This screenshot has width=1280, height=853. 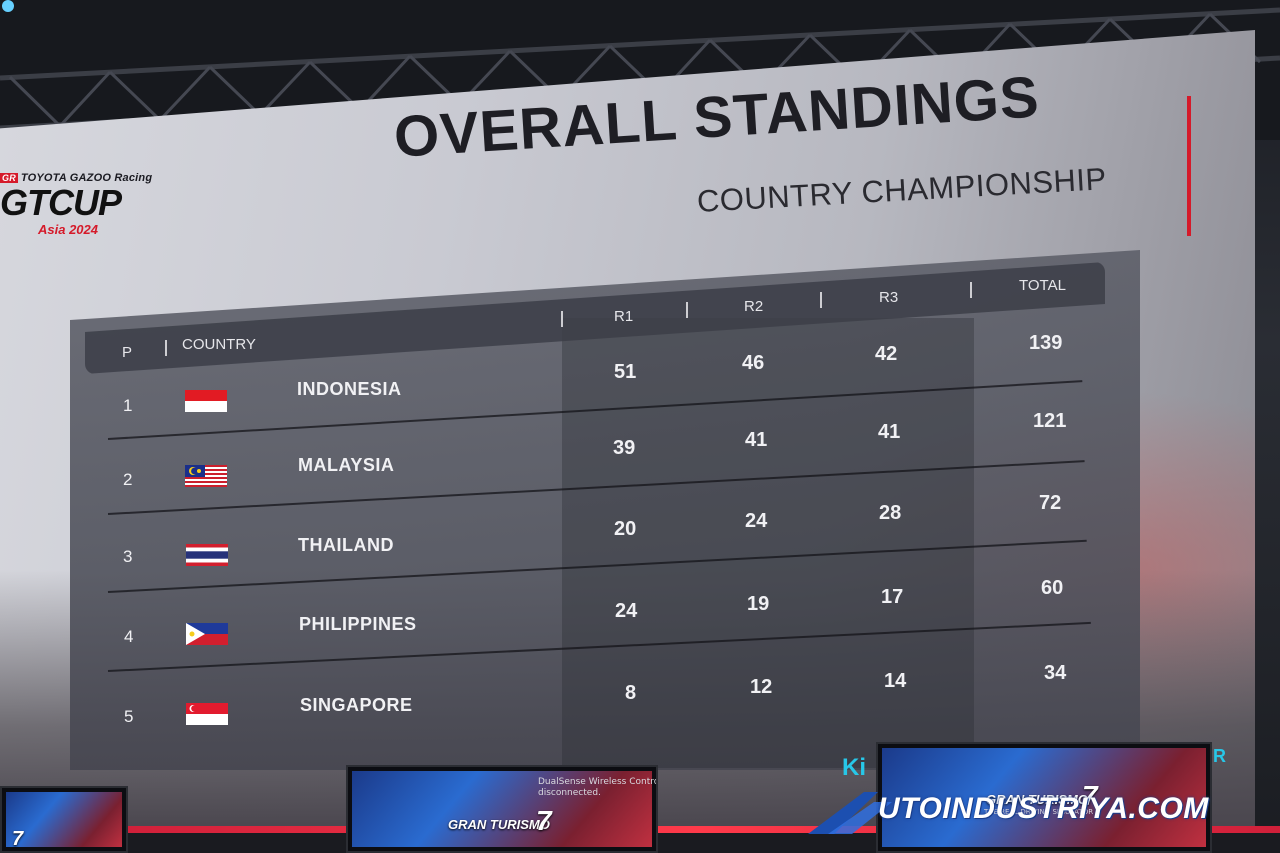 I want to click on header-position: P, so click(x=127, y=352).